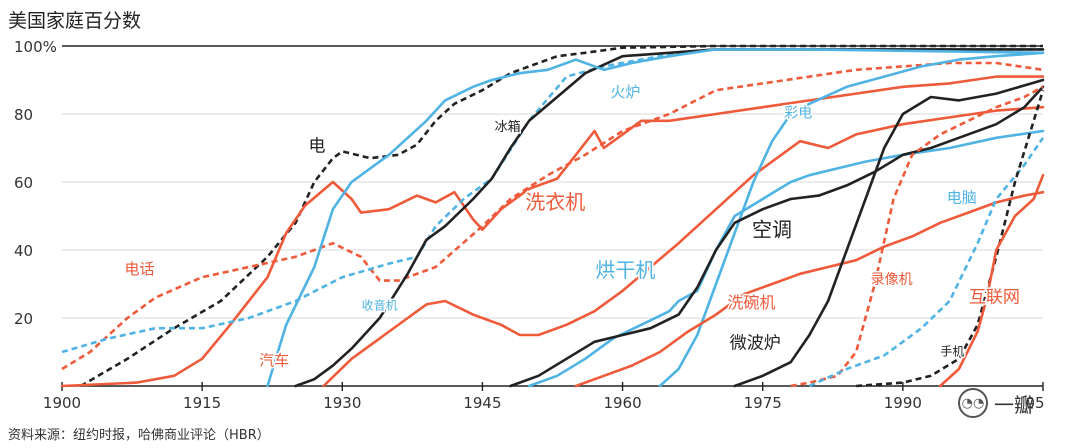 The image size is (1080, 448). I want to click on series-label-微波炉: 微波炉, so click(755, 344).